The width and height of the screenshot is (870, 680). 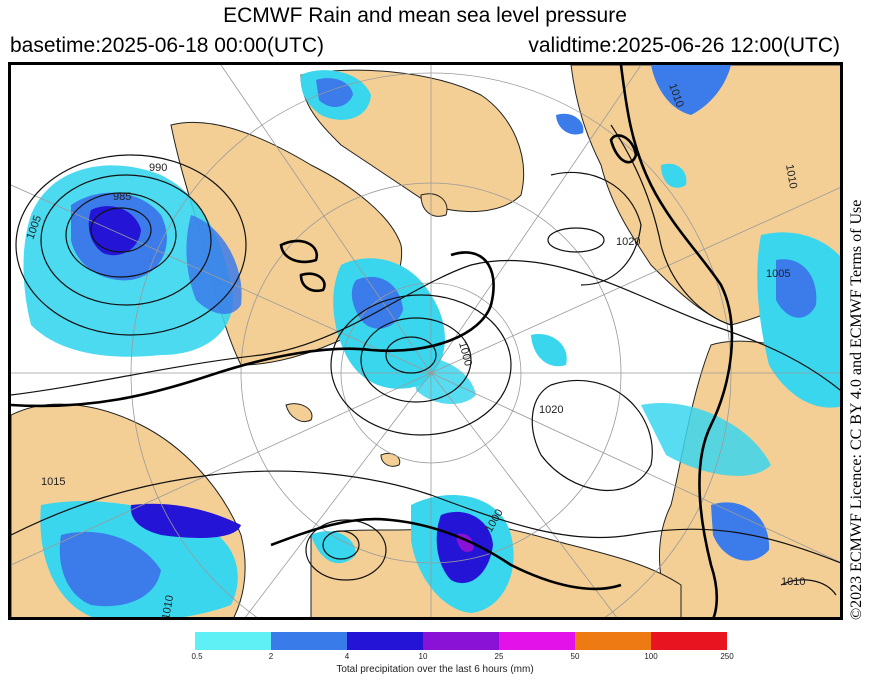 I want to click on rain-central-low-med, so click(x=377, y=302).